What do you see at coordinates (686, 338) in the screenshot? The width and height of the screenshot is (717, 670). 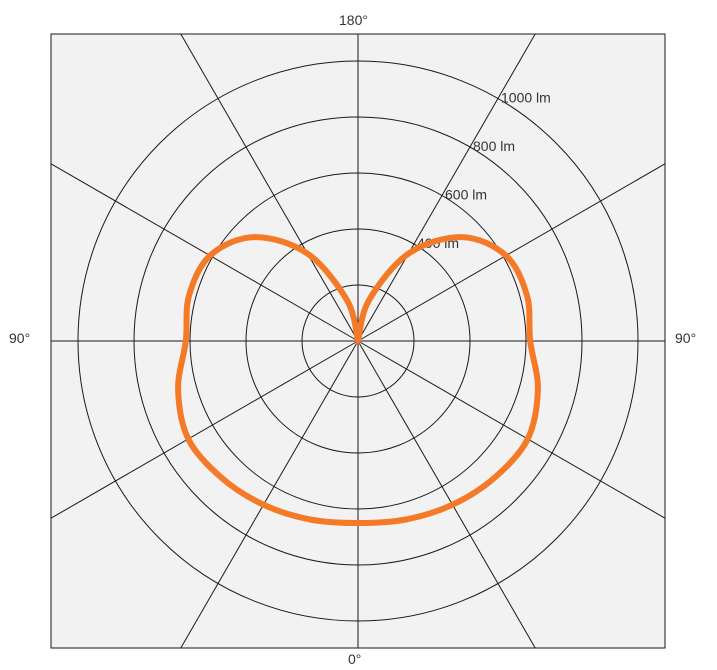 I see `angle-label-right: 90°` at bounding box center [686, 338].